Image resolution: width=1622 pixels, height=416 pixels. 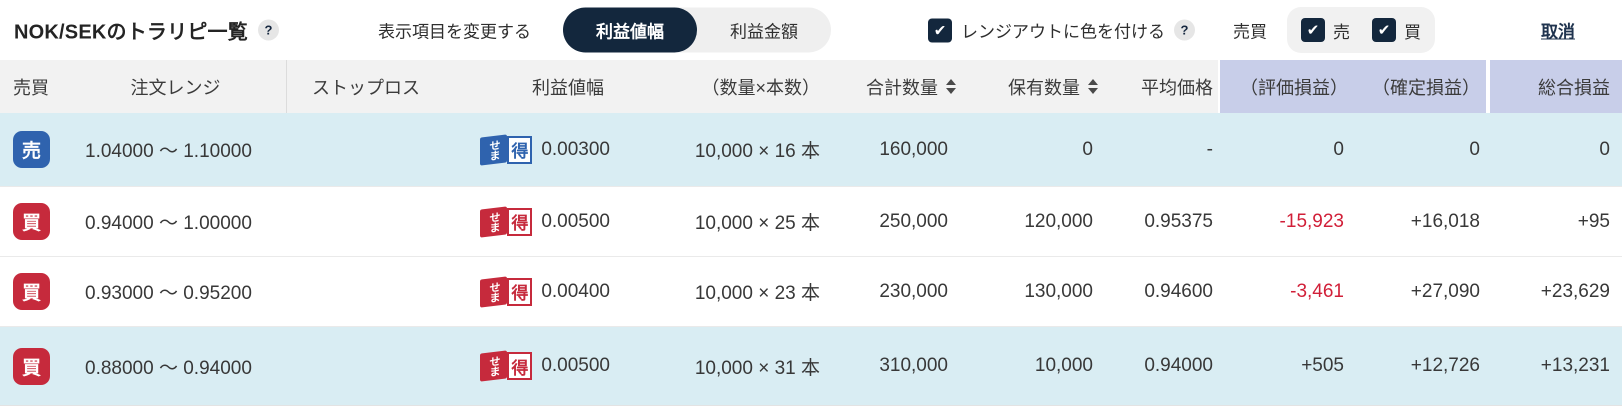 I want to click on eval-pl-cell: -3,461, so click(x=1317, y=291).